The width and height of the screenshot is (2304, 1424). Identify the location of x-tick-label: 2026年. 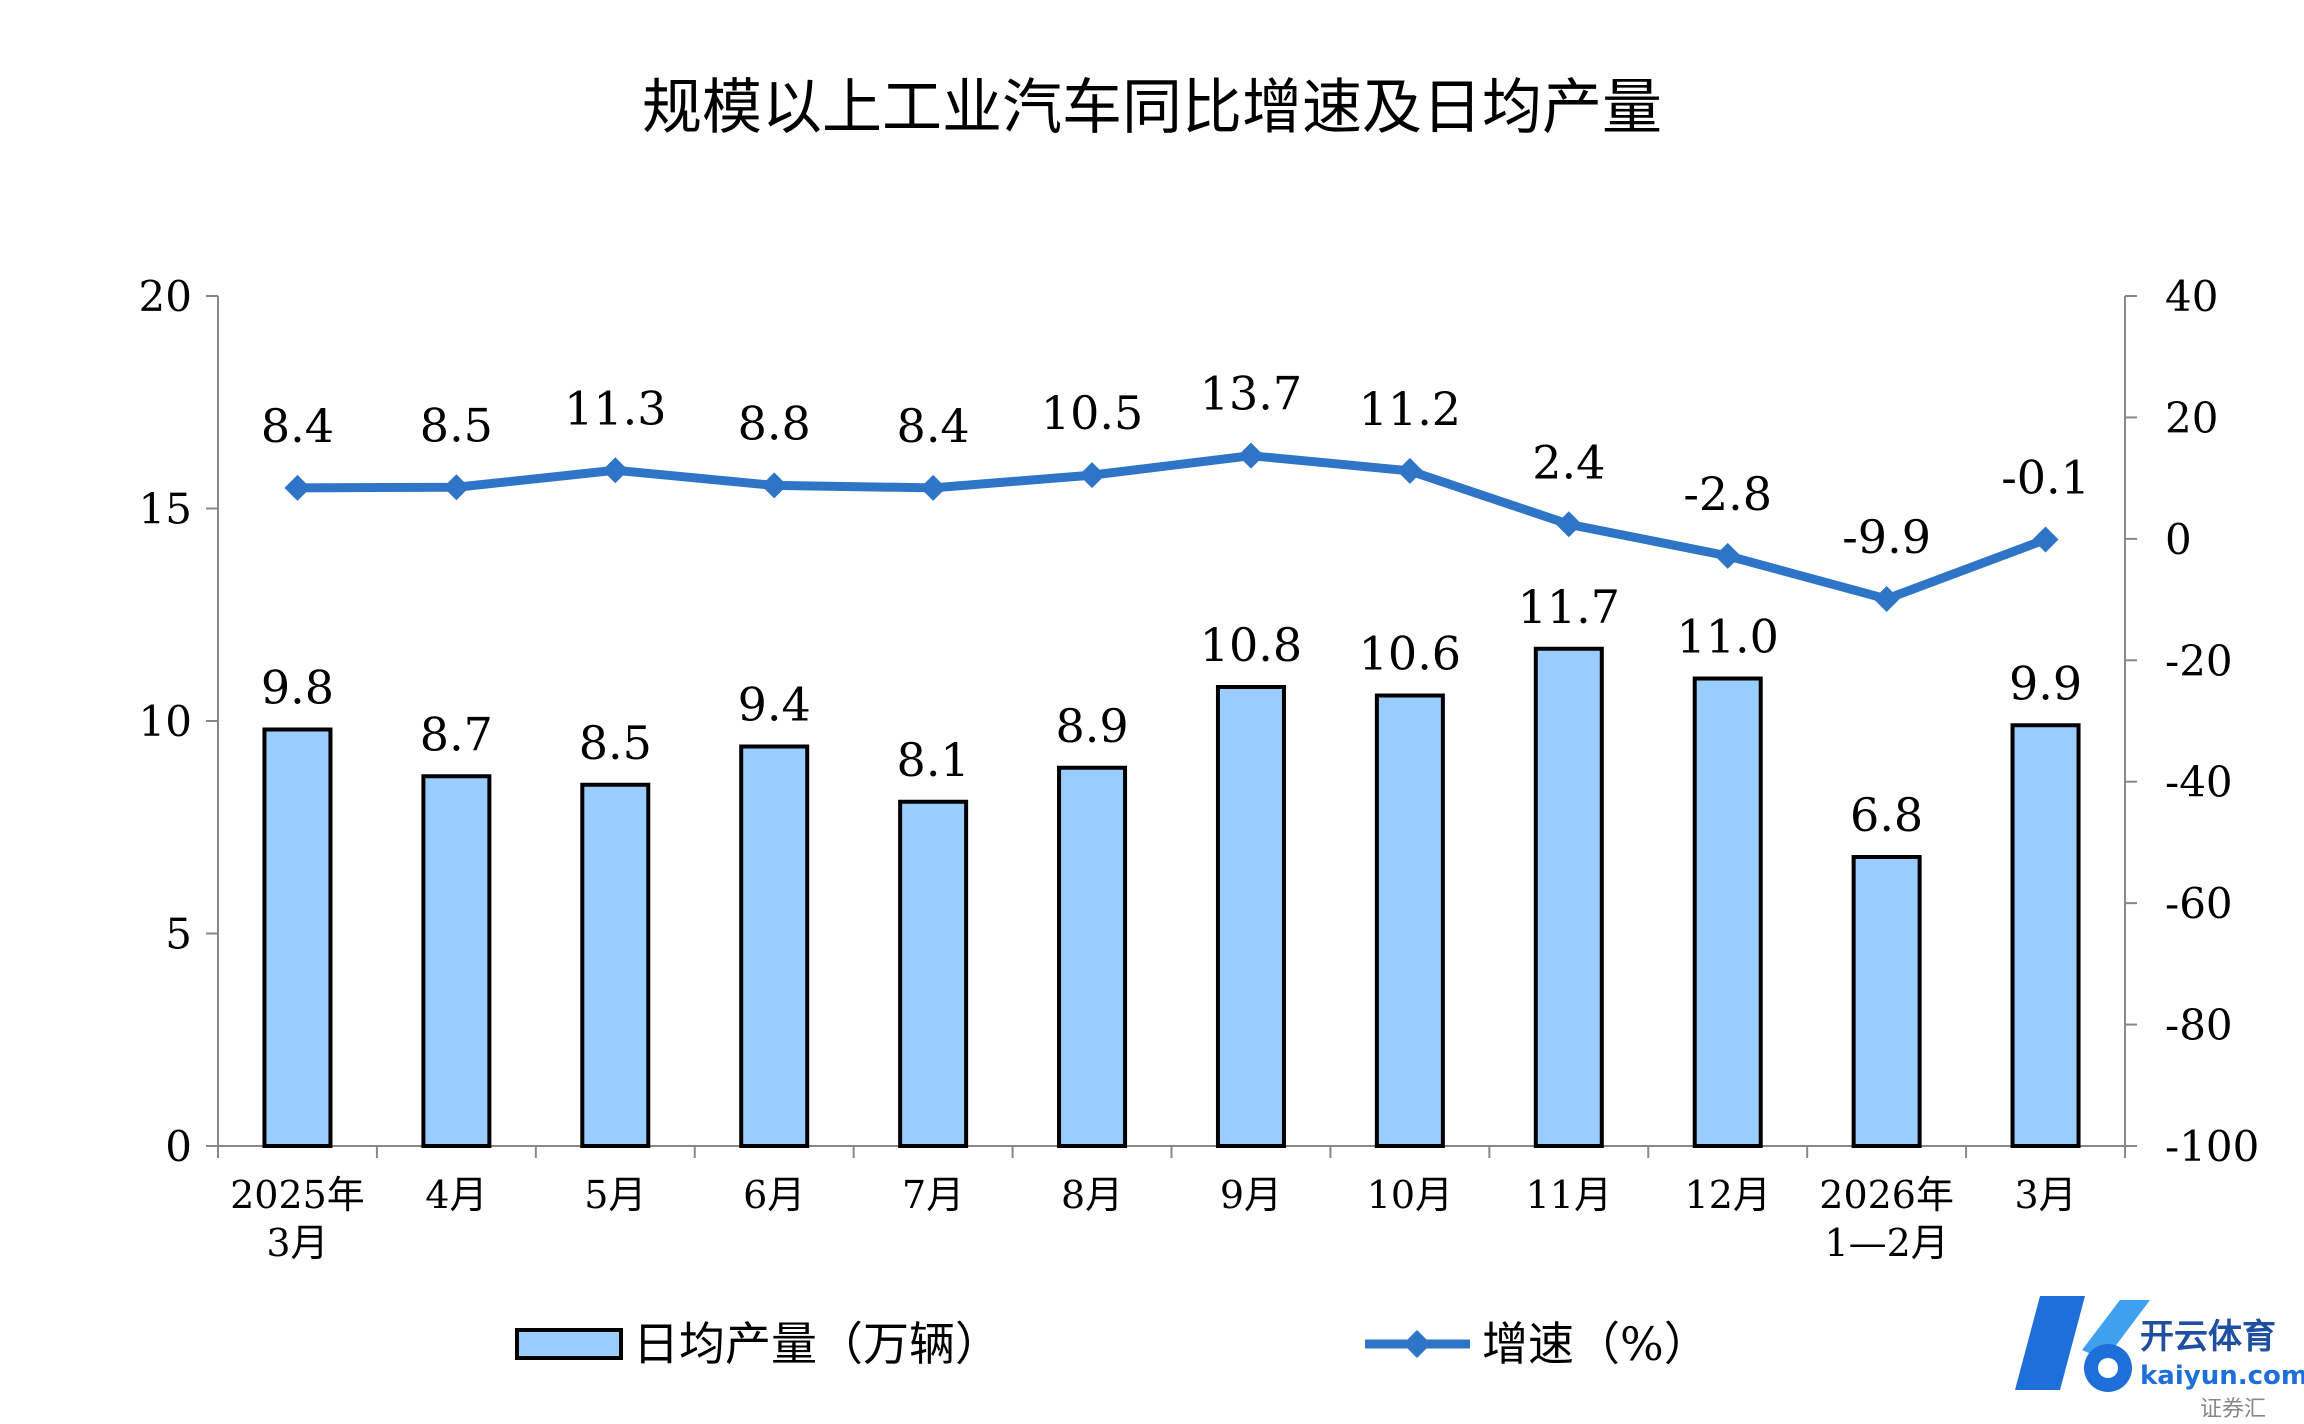
(1886, 1195).